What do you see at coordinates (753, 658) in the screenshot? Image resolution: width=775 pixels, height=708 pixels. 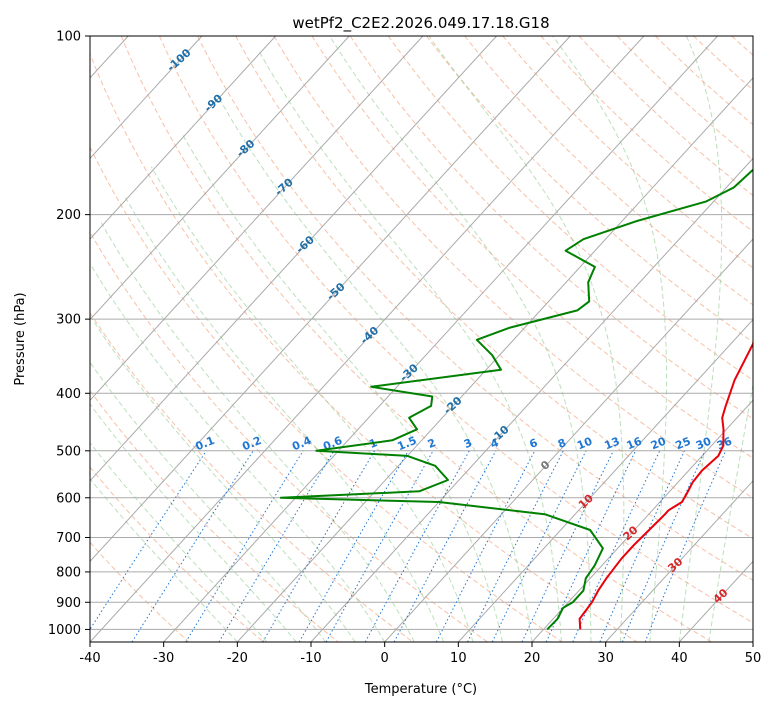 I see `x-tick-label: 50` at bounding box center [753, 658].